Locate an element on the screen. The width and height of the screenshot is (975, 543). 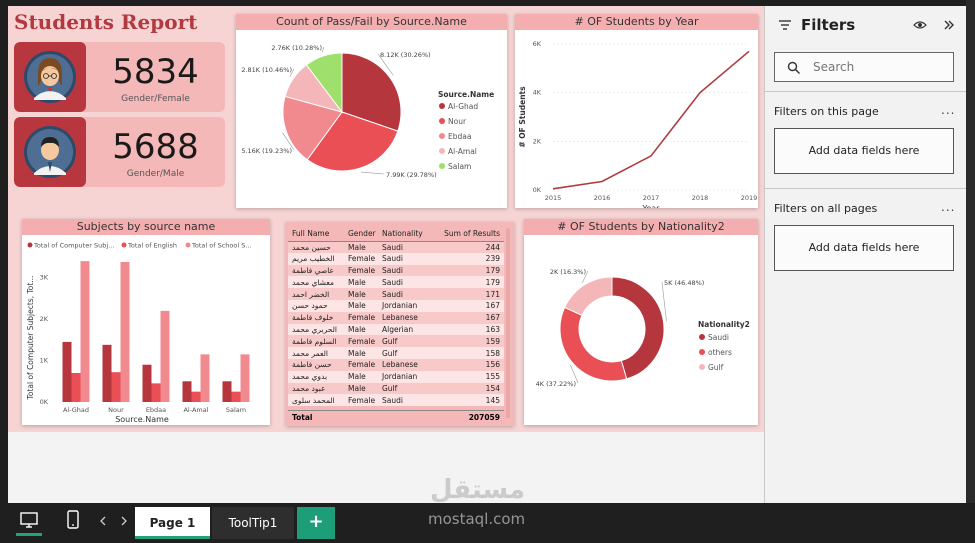
search-input is located at coordinates (878, 67).